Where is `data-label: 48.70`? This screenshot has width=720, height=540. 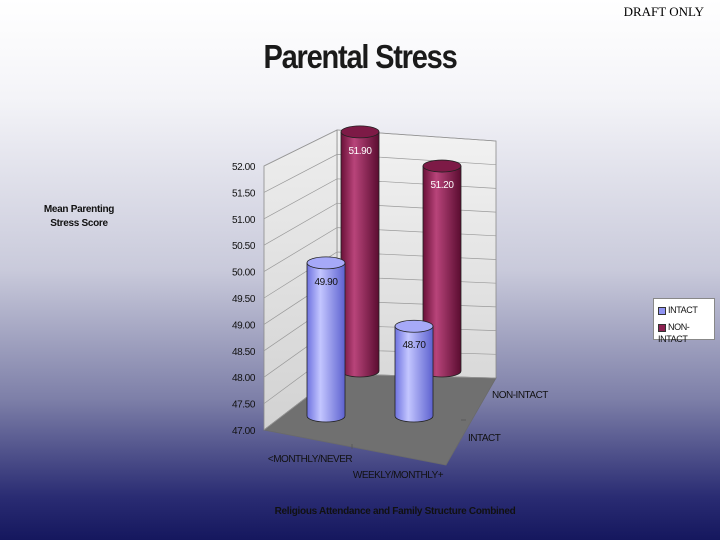 data-label: 48.70 is located at coordinates (414, 345).